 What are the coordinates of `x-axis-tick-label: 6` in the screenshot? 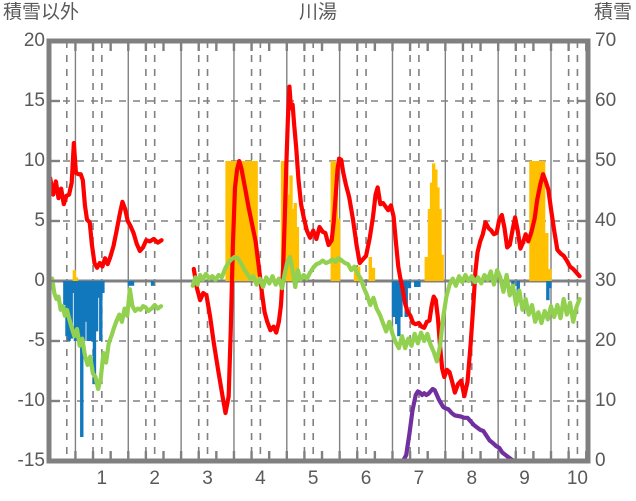 It's located at (366, 478).